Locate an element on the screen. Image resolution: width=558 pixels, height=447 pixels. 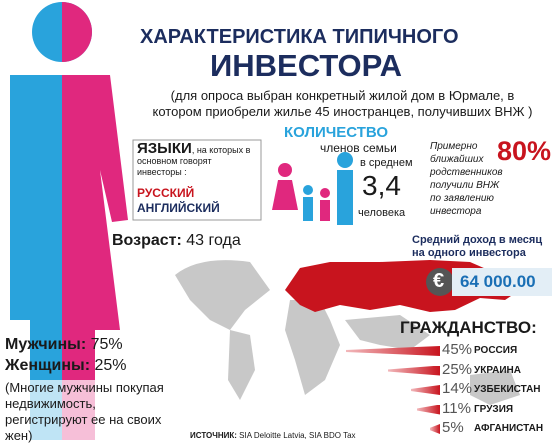
citizenship-country: УЗБЕКИСТАН is located at coordinates (507, 389).